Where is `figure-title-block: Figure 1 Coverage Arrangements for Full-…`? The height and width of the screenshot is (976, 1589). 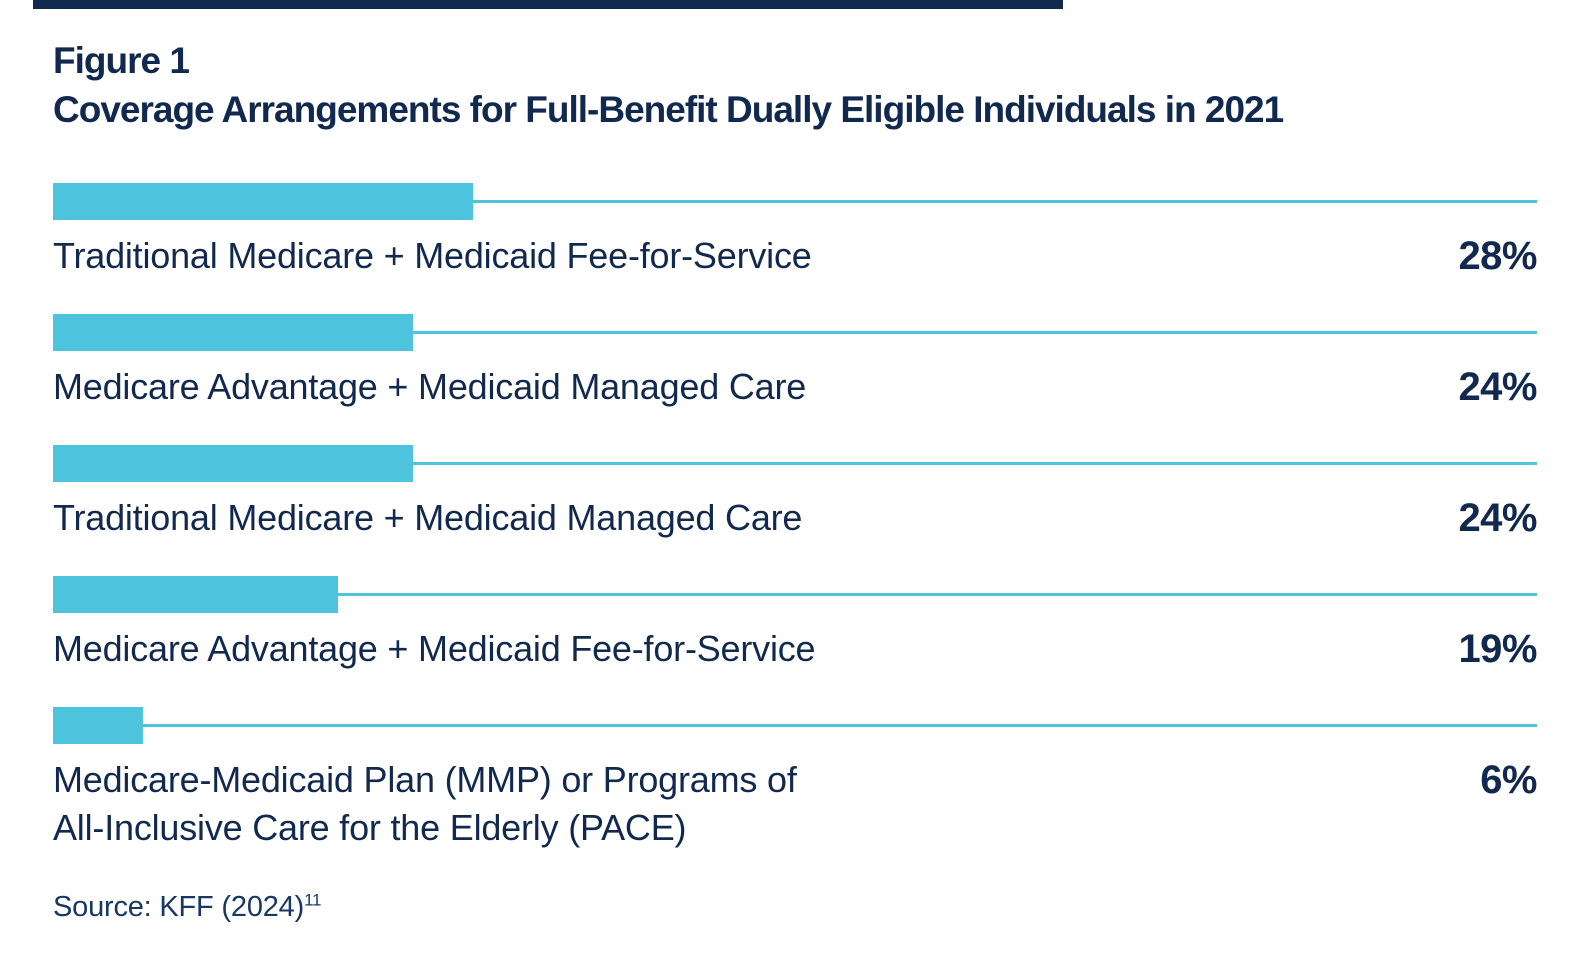 figure-title-block: Figure 1 Coverage Arrangements for Full-… is located at coordinates (795, 85).